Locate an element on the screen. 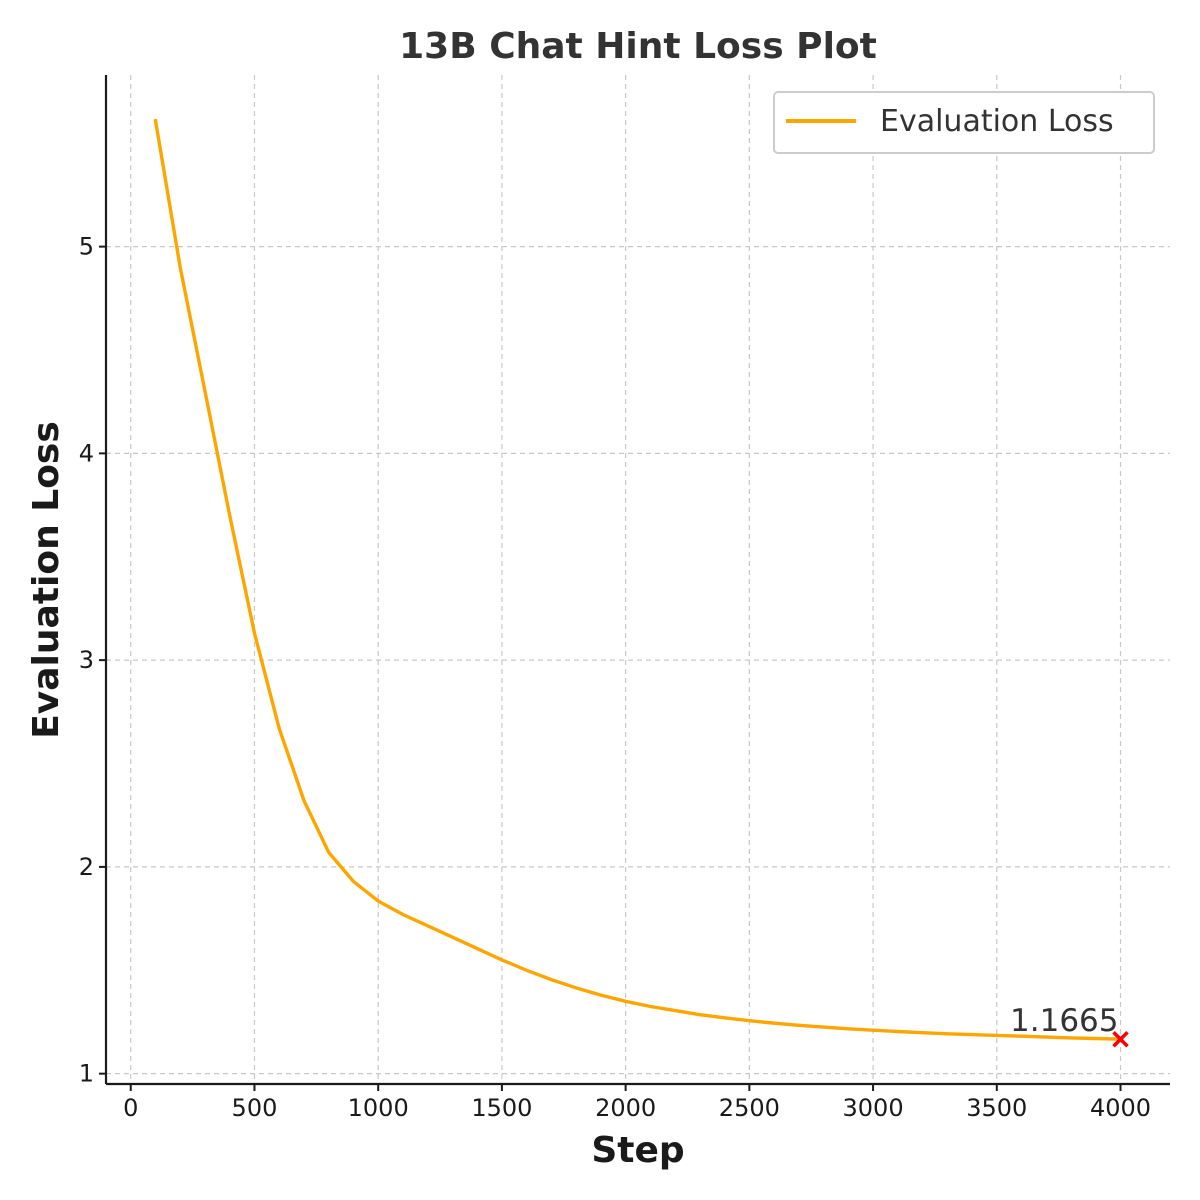 Image resolution: width=1200 pixels, height=1200 pixels. x-tick-label: 0 is located at coordinates (130, 1108).